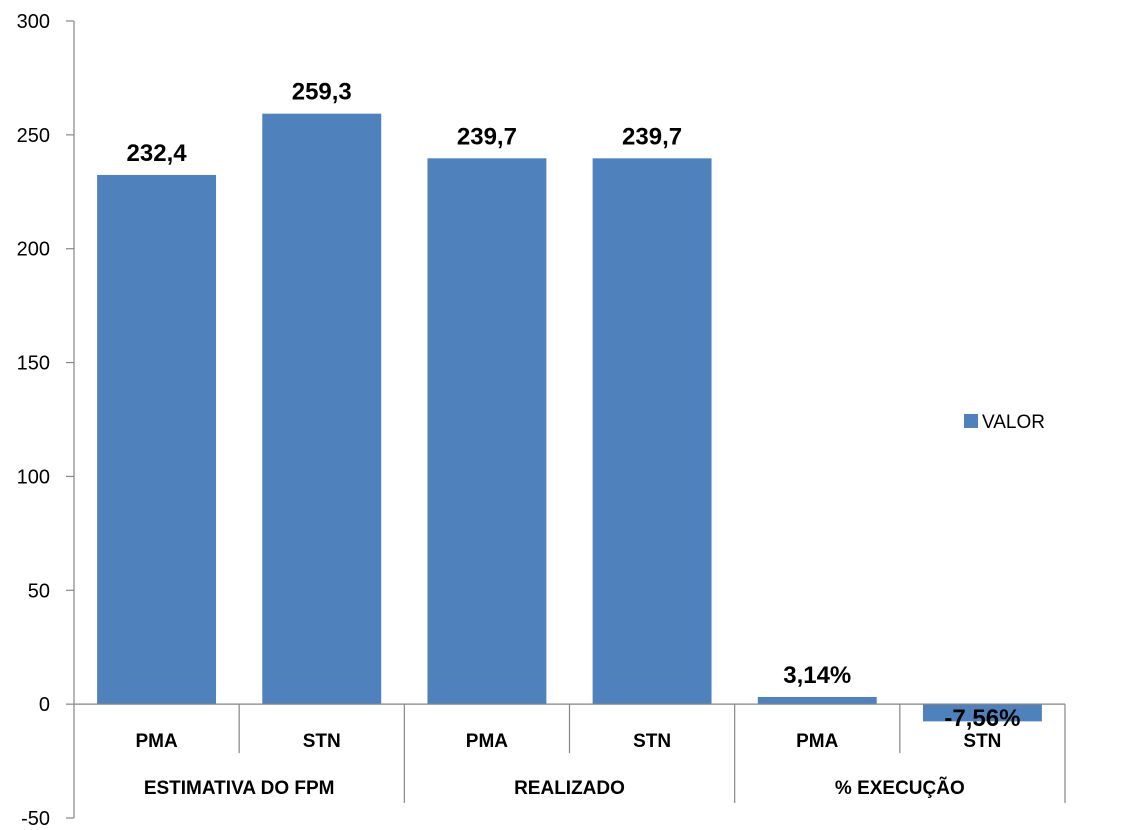  What do you see at coordinates (900, 788) in the screenshot?
I see `x-group-label: % EXECUÇÃO` at bounding box center [900, 788].